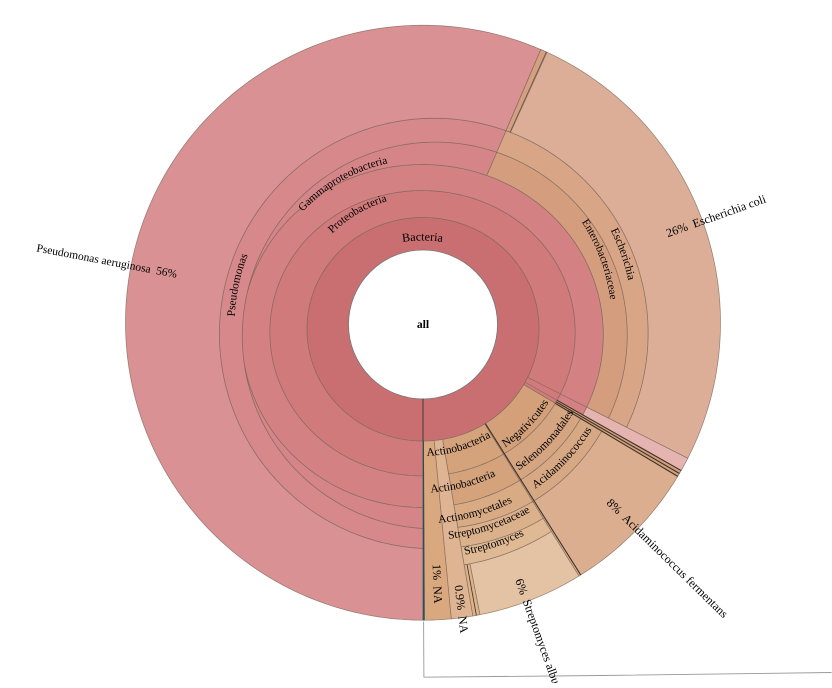  What do you see at coordinates (422, 236) in the screenshot?
I see `svg-text: Bacteria` at bounding box center [422, 236].